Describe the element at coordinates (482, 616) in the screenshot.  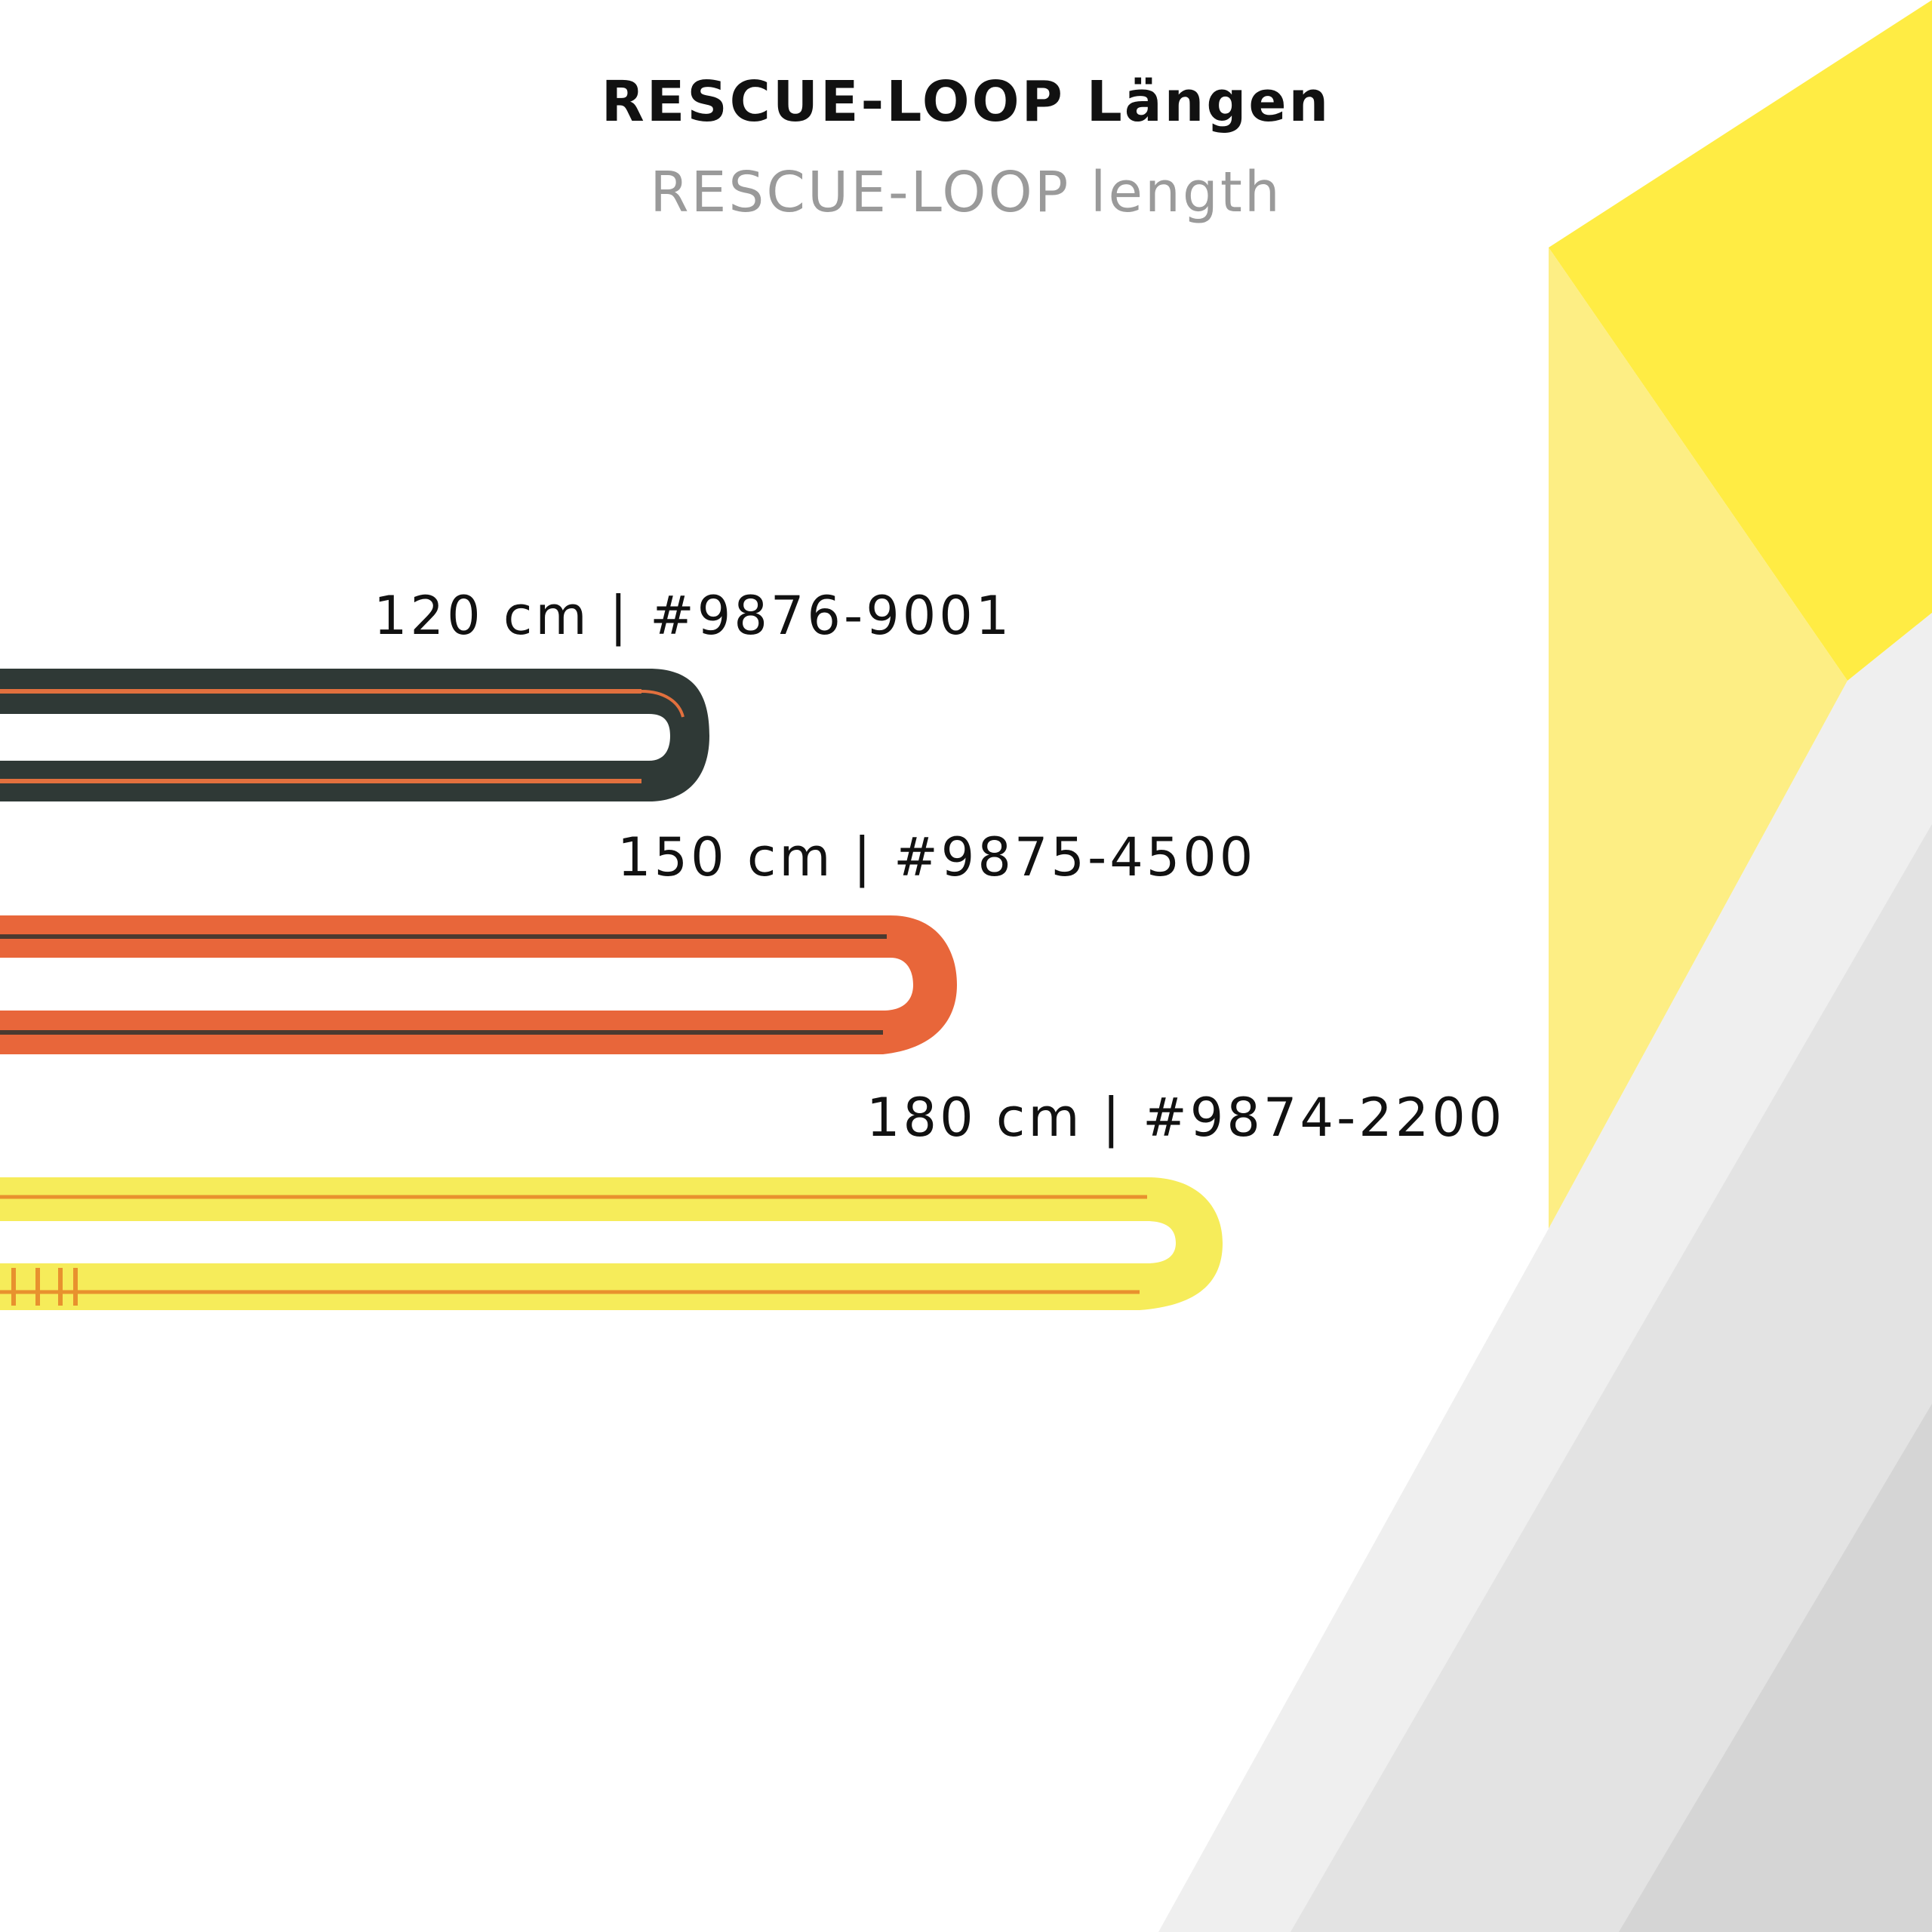
I see `loop-length: 120 cm` at that location.